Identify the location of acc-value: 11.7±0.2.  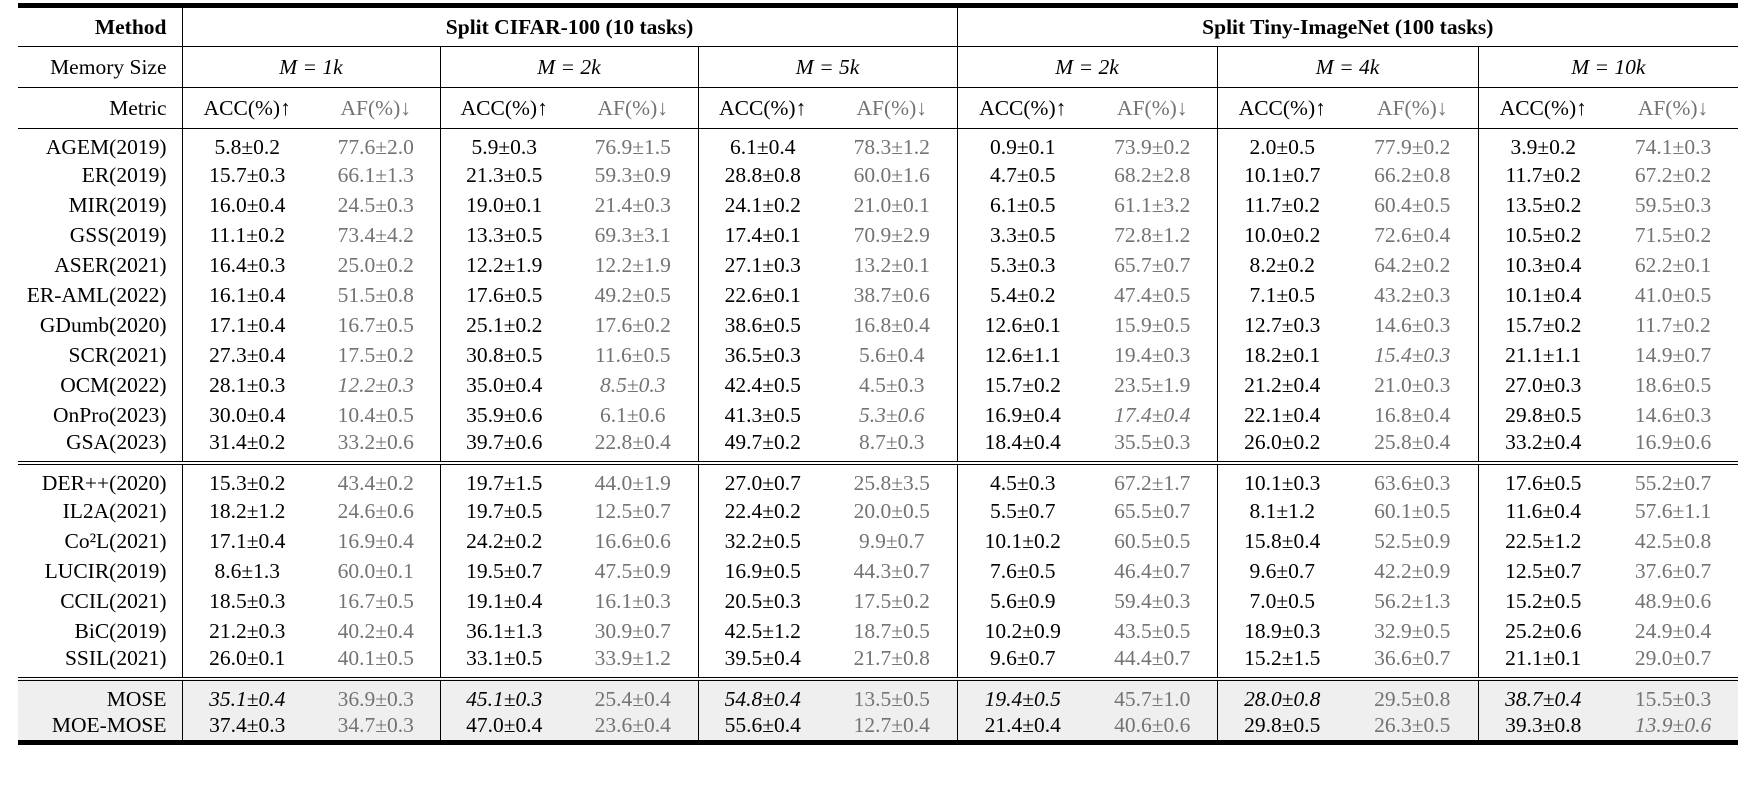
(1282, 204).